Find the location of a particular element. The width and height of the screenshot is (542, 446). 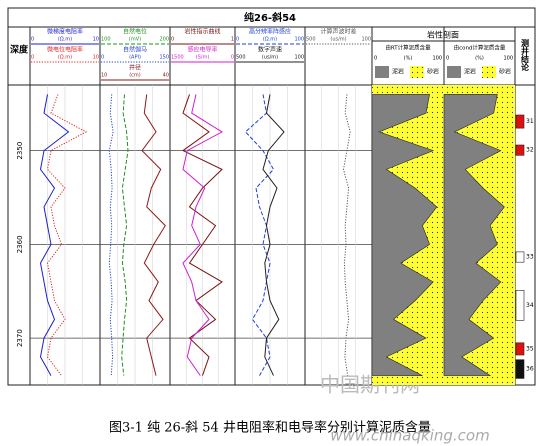

curve-name: 高分辨率阵感应 is located at coordinates (270, 32).